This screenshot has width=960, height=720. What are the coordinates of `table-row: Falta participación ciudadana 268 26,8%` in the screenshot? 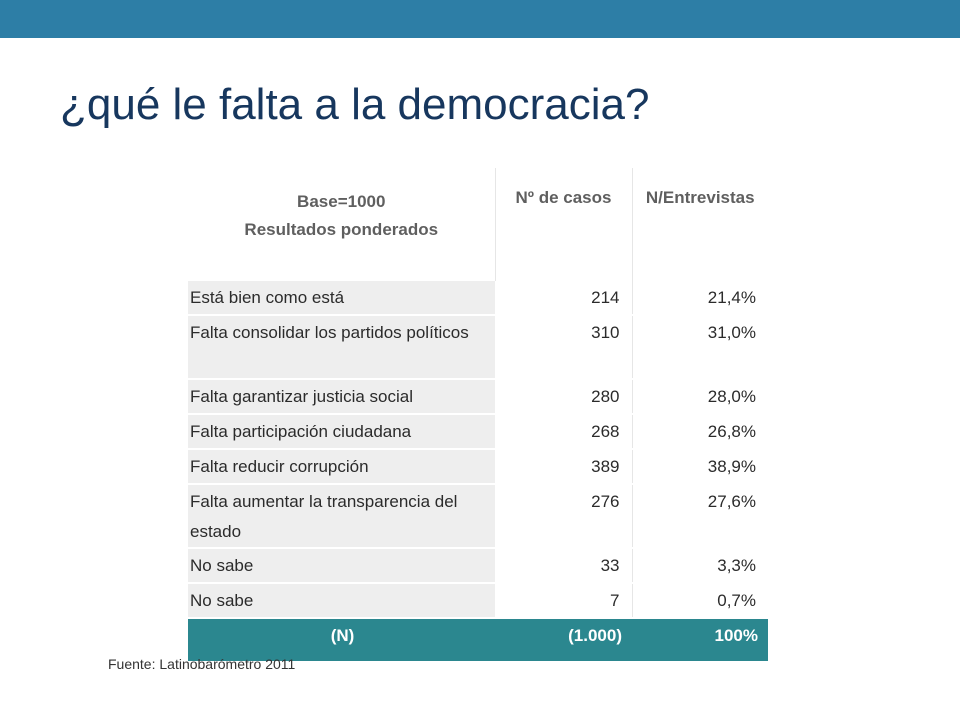 It's located at (478, 432).